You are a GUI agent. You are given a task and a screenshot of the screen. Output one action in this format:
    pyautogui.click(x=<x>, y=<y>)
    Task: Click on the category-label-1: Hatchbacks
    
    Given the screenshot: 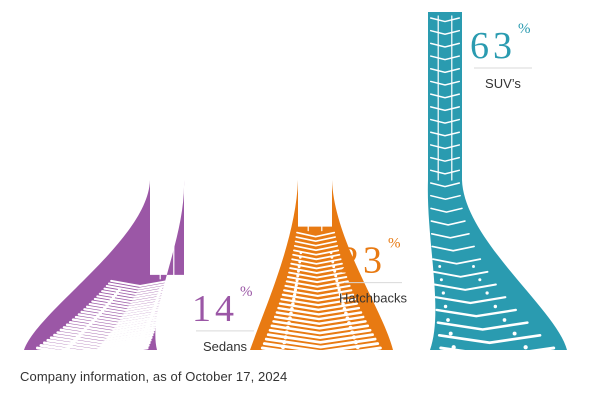 What is the action you would take?
    pyautogui.click(x=373, y=298)
    